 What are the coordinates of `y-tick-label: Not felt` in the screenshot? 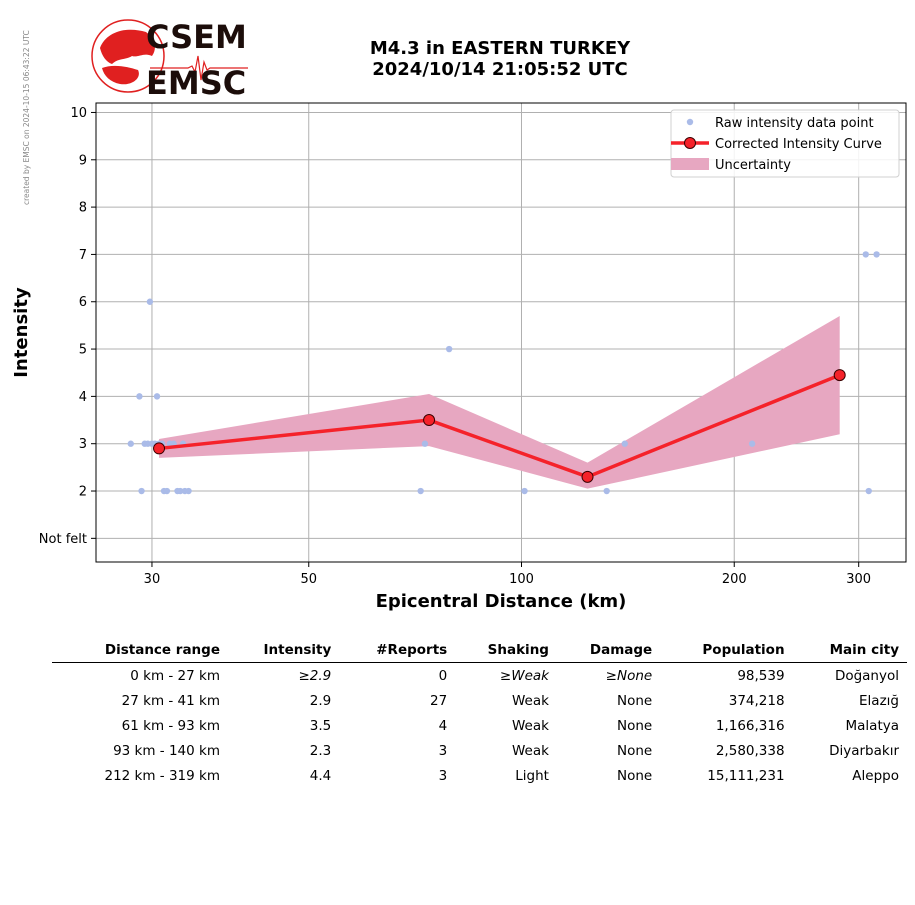 It's located at (63, 539).